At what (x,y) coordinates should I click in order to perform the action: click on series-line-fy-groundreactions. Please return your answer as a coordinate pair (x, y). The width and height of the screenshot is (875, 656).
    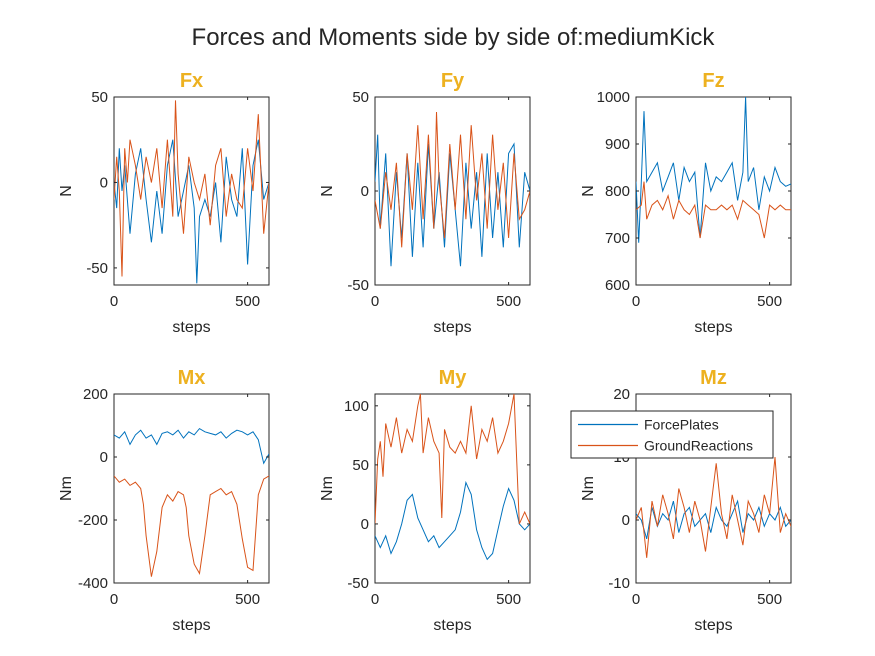
    Looking at the image, I should click on (452, 179).